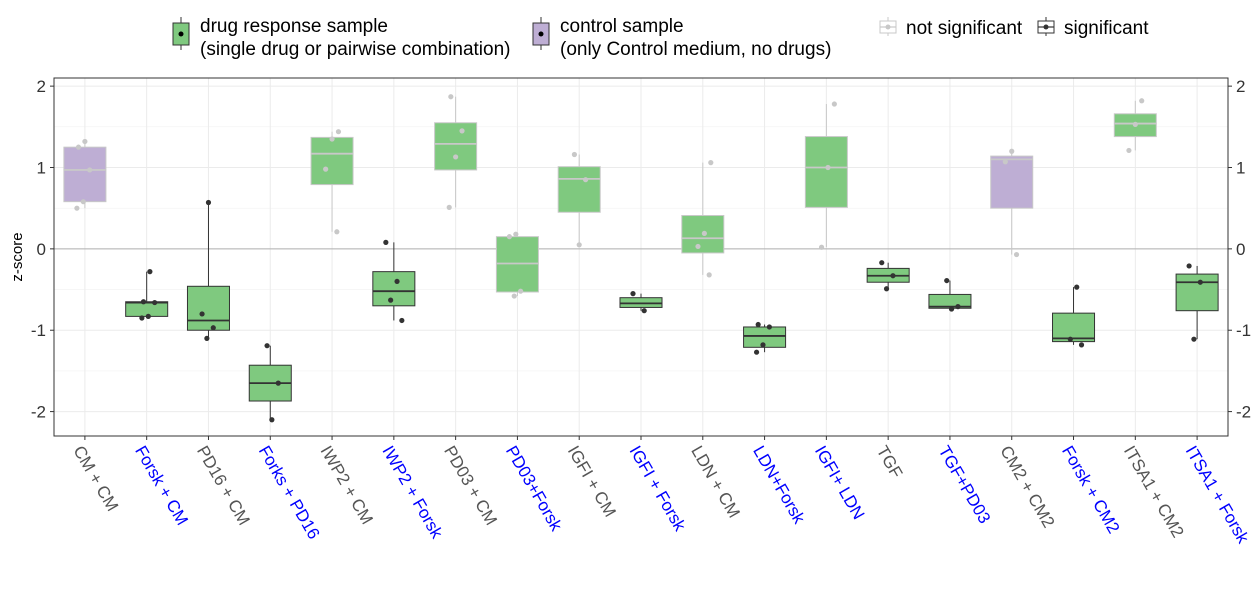 This screenshot has width=1260, height=592. What do you see at coordinates (38, 412) in the screenshot?
I see `y-tick-label-left: -2` at bounding box center [38, 412].